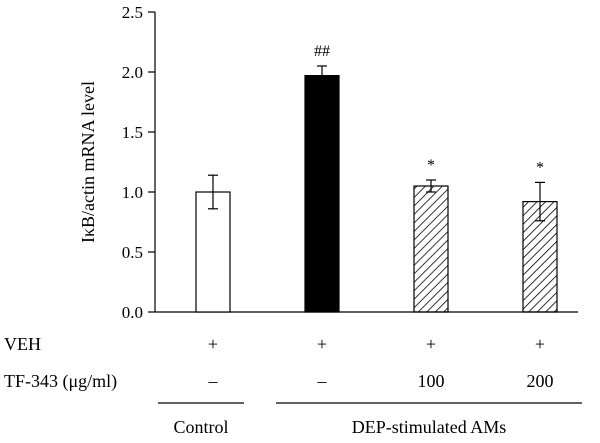 Image resolution: width=600 pixels, height=443 pixels. I want to click on y-tick-label: 2.5, so click(132, 12).